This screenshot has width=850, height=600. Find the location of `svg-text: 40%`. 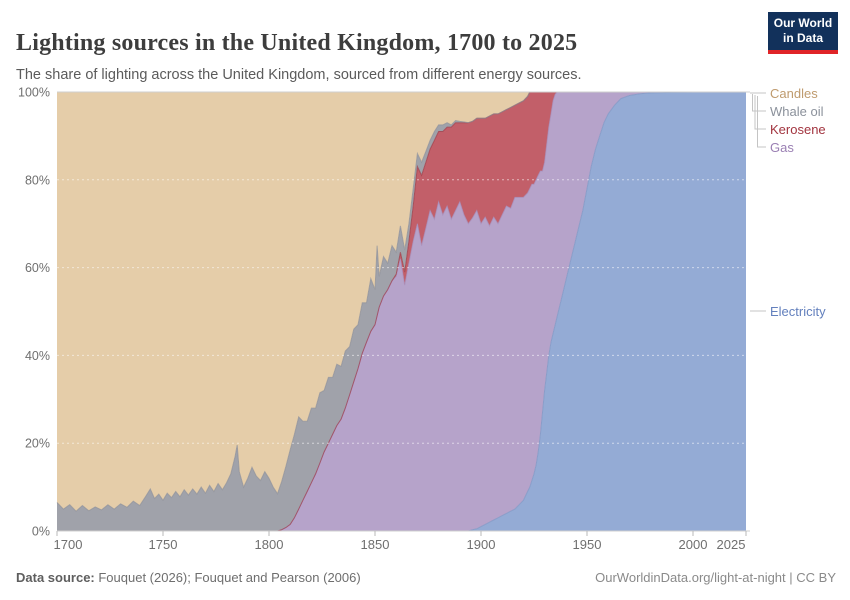

svg-text: 40% is located at coordinates (37, 356).